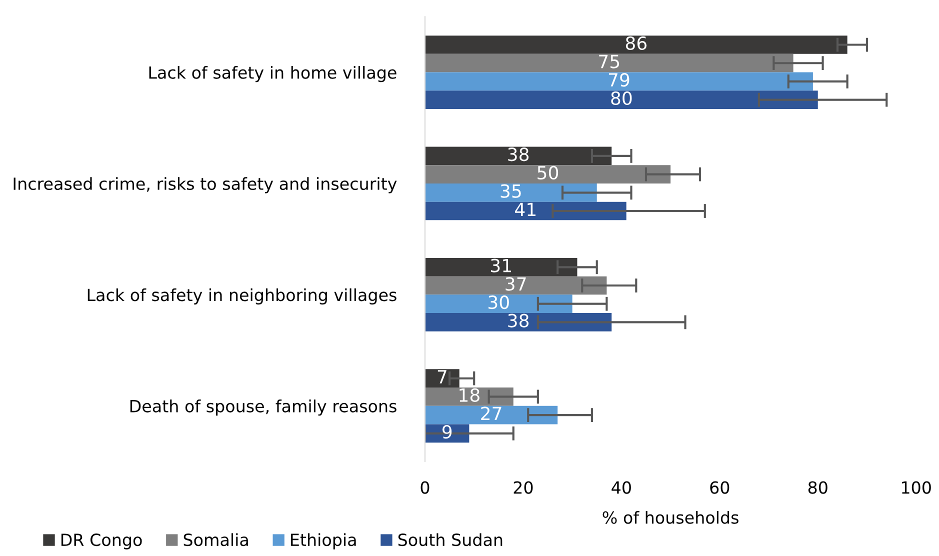 This screenshot has width=939, height=556. I want to click on y-tick-label: Lack of safety in home village, so click(272, 74).